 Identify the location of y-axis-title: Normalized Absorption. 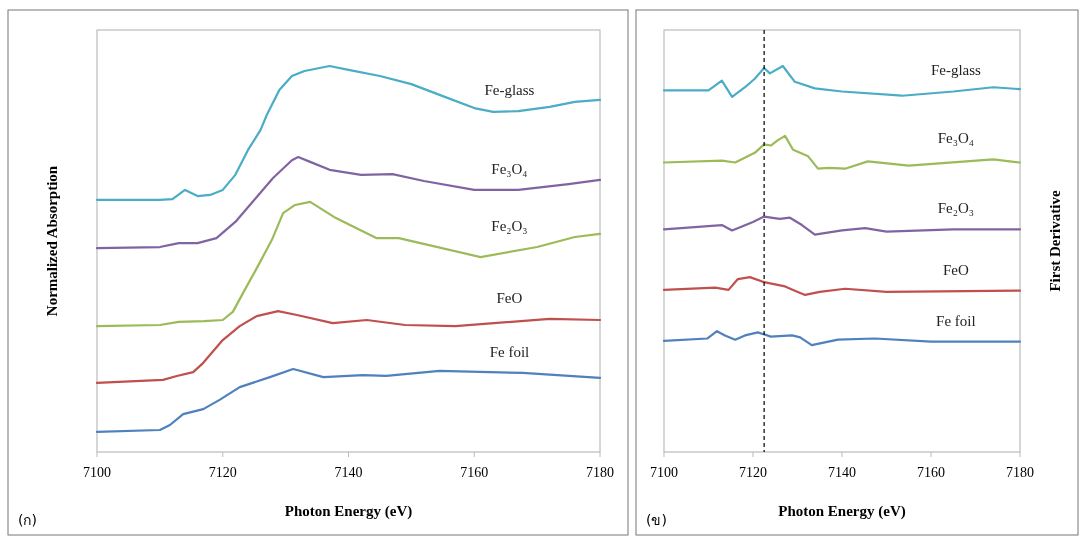
(52, 241).